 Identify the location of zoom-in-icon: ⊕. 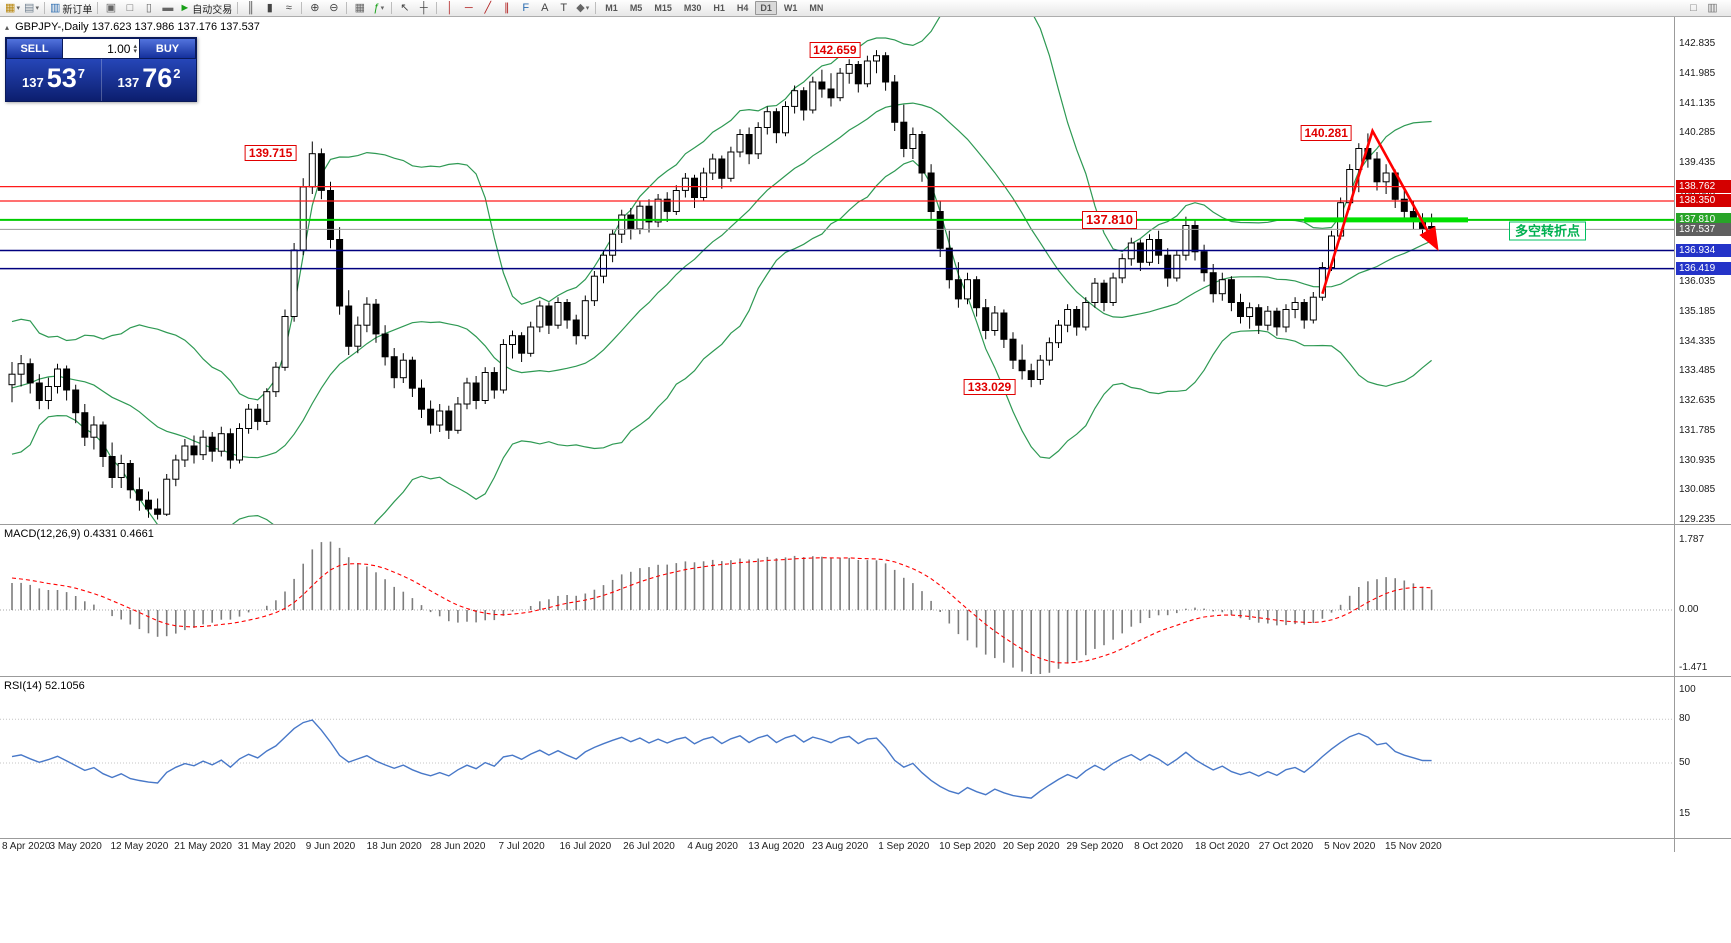
(315, 7).